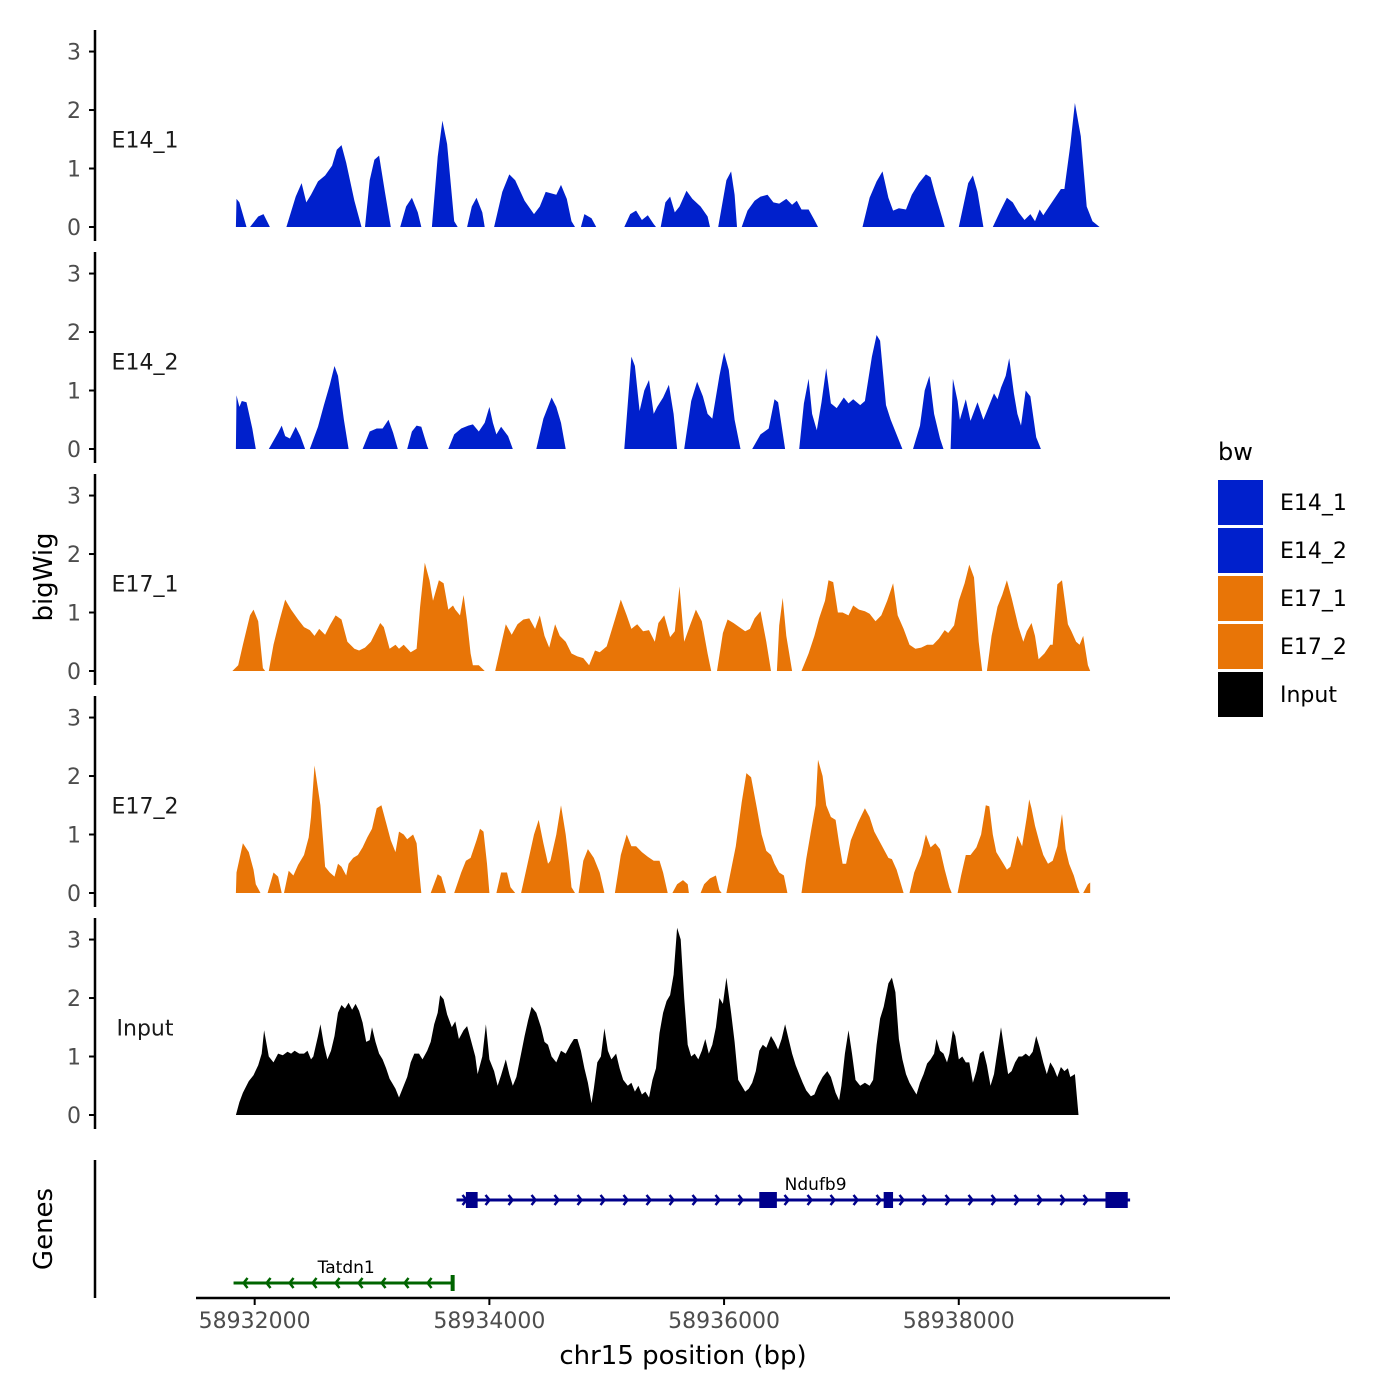  Describe the element at coordinates (1313, 503) in the screenshot. I see `legend-entry-label: E14_1` at that location.